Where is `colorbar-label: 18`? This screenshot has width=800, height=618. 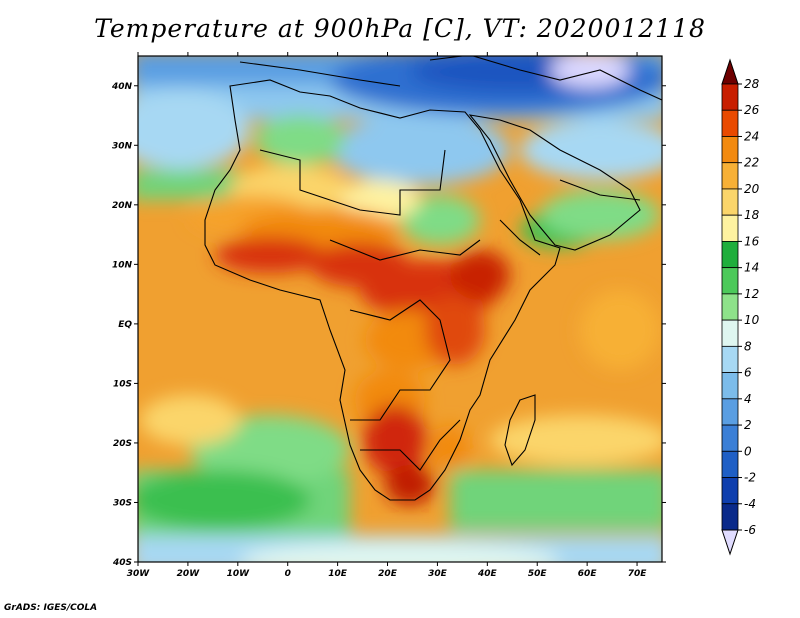
colorbar-label: 18 is located at coordinates (752, 215).